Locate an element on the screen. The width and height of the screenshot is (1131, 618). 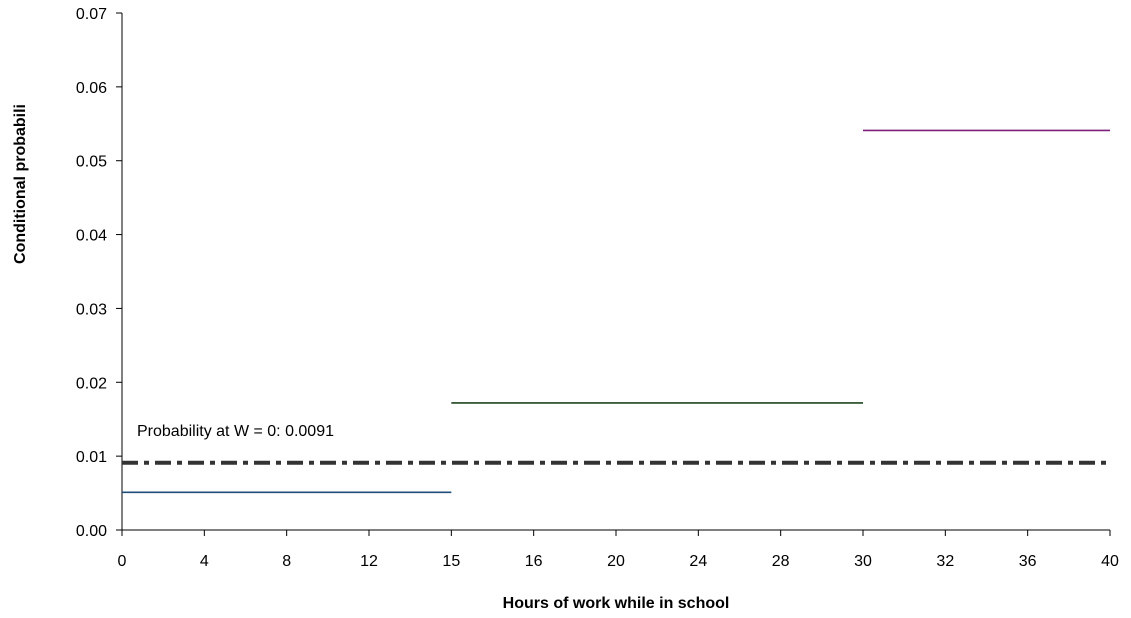
x-tick-label: 24 is located at coordinates (698, 561).